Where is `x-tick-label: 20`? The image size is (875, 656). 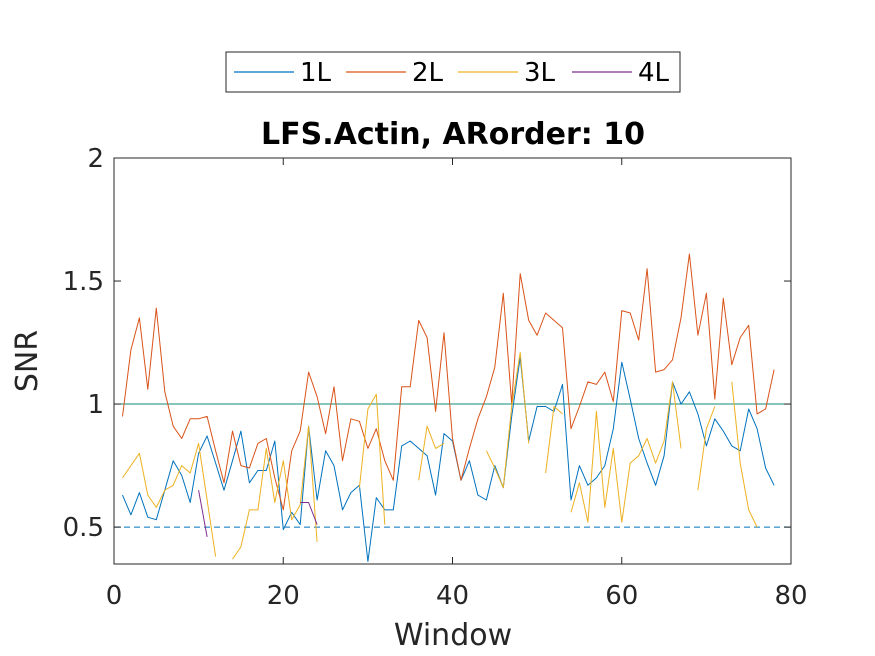
x-tick-label: 20 is located at coordinates (283, 596).